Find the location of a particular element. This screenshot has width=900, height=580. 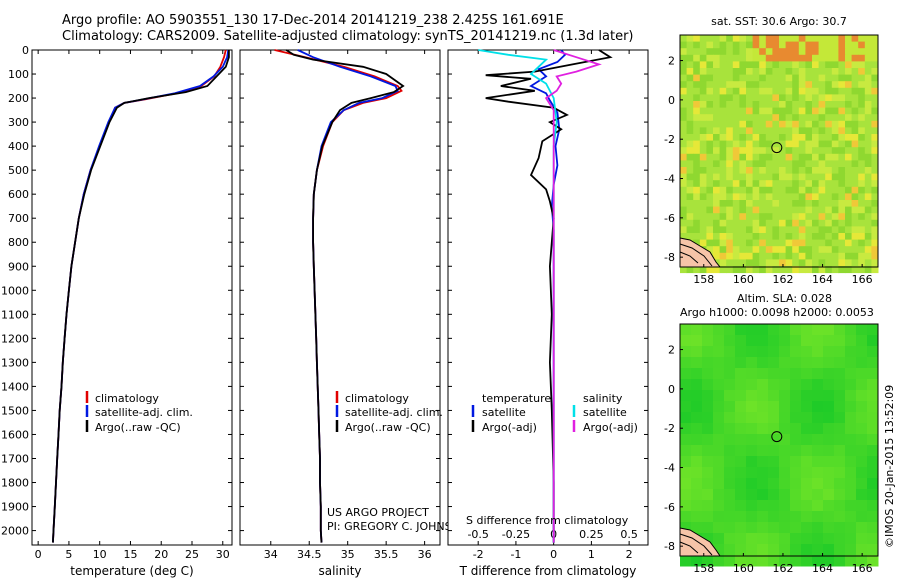

depth-tick-label: 1100 is located at coordinates (15, 314).